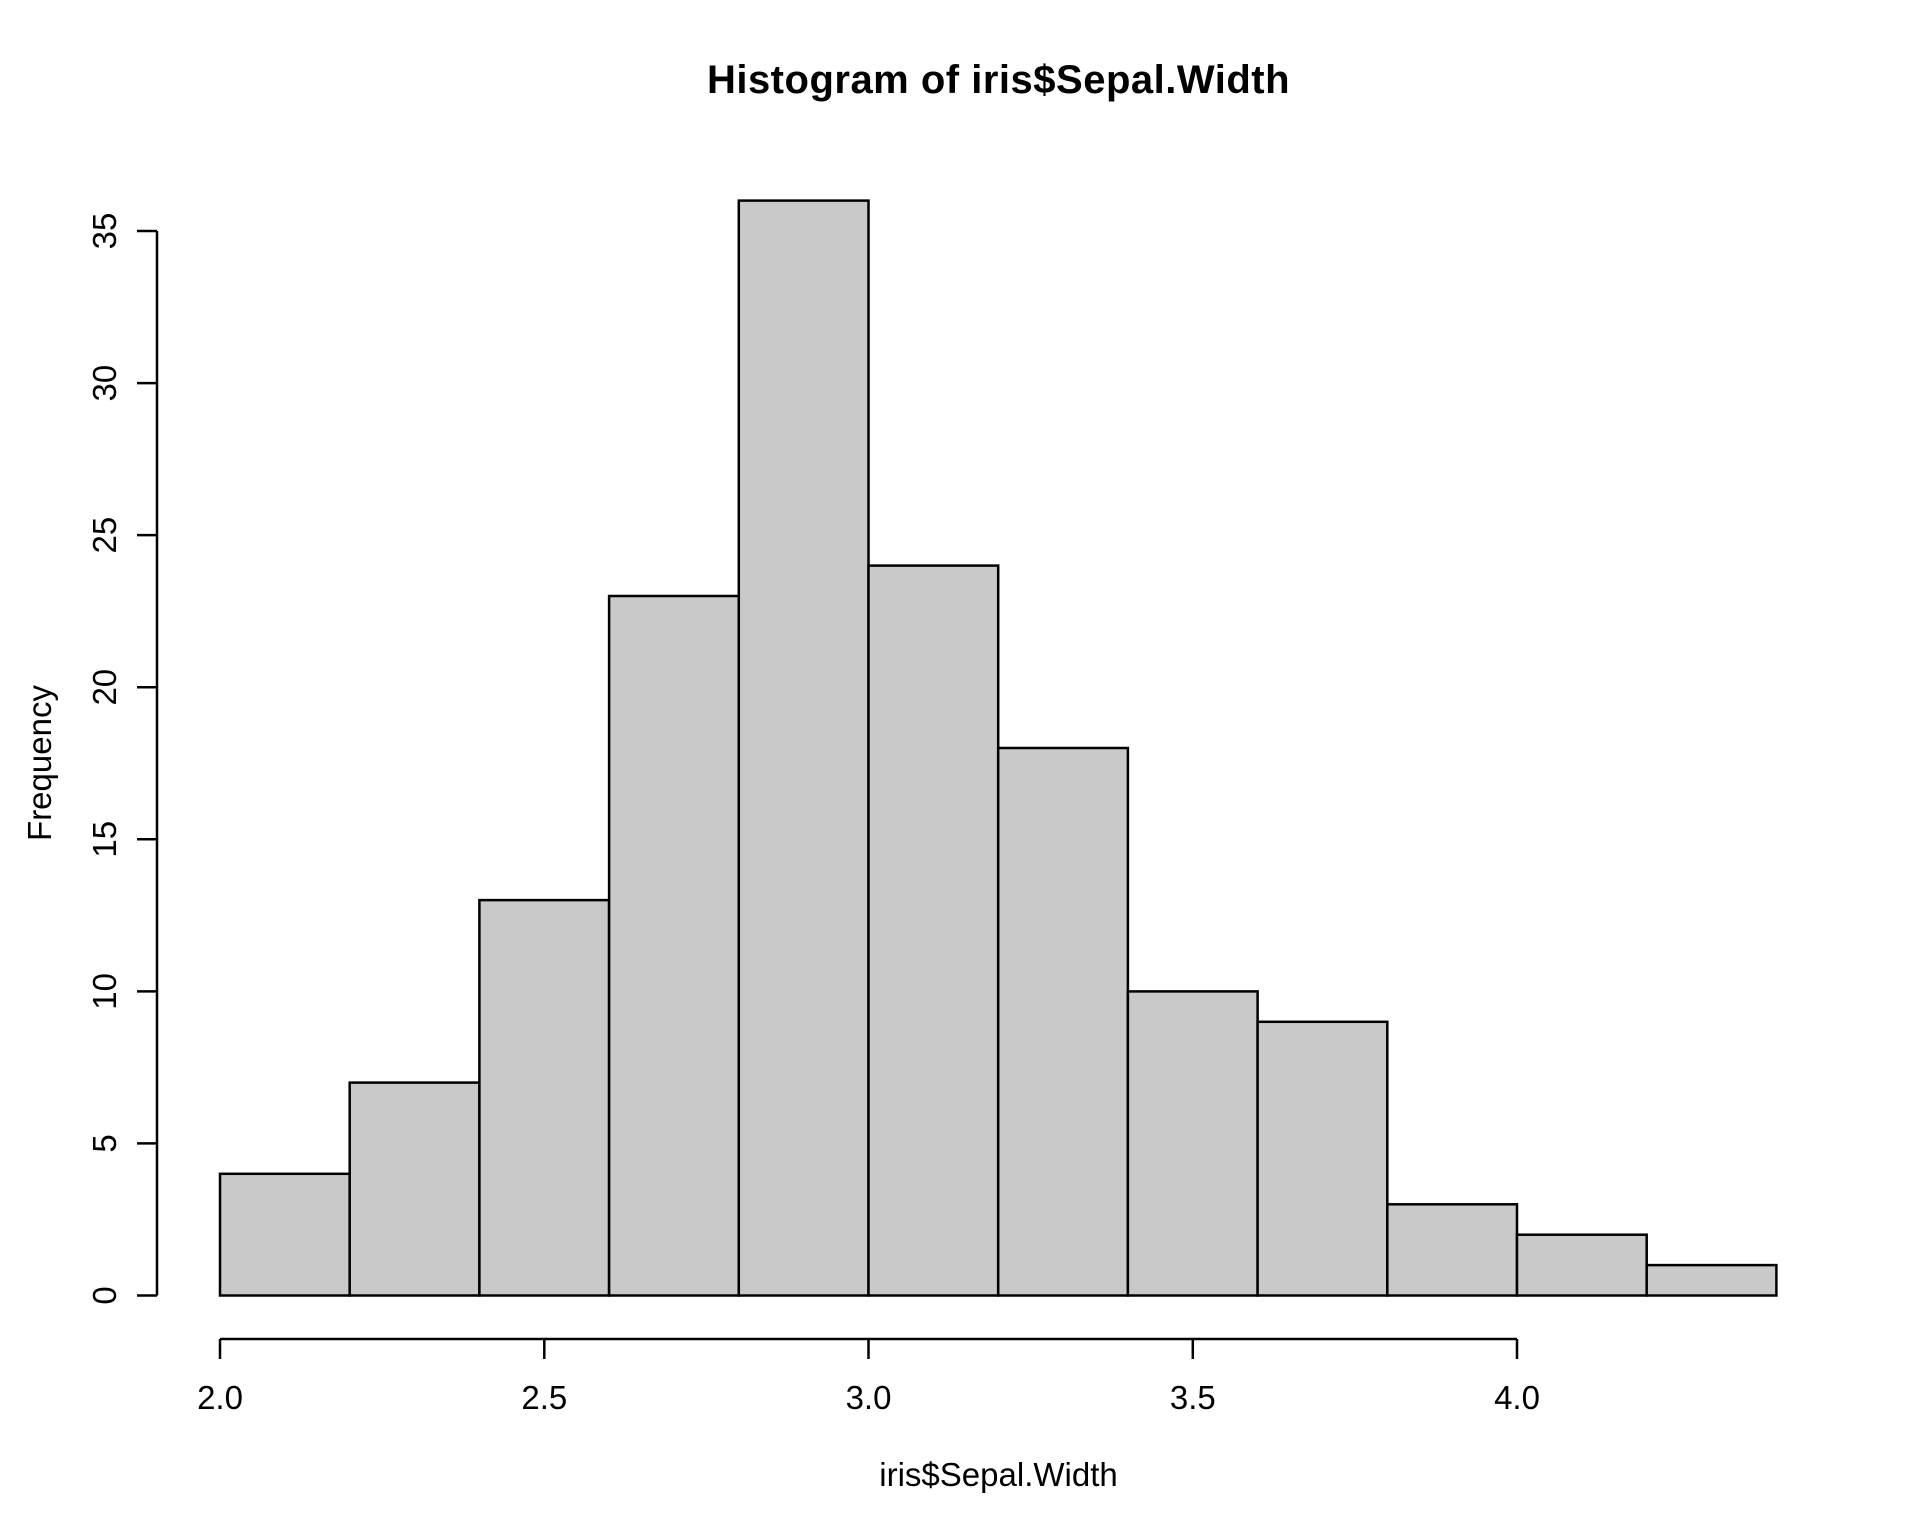  I want to click on y-tick-label: 20, so click(104, 687).